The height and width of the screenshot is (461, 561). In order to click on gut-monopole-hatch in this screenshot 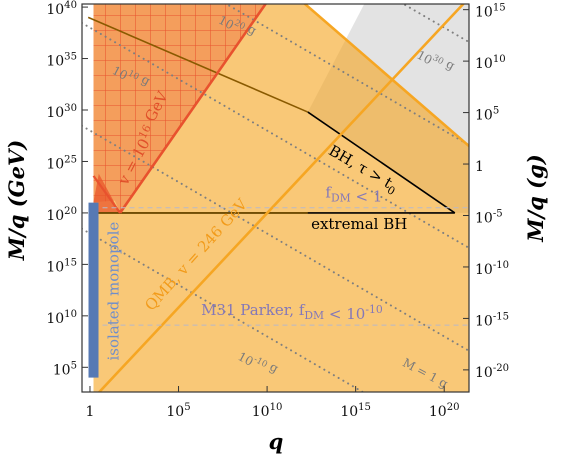, I will do `click(179, 108)`.